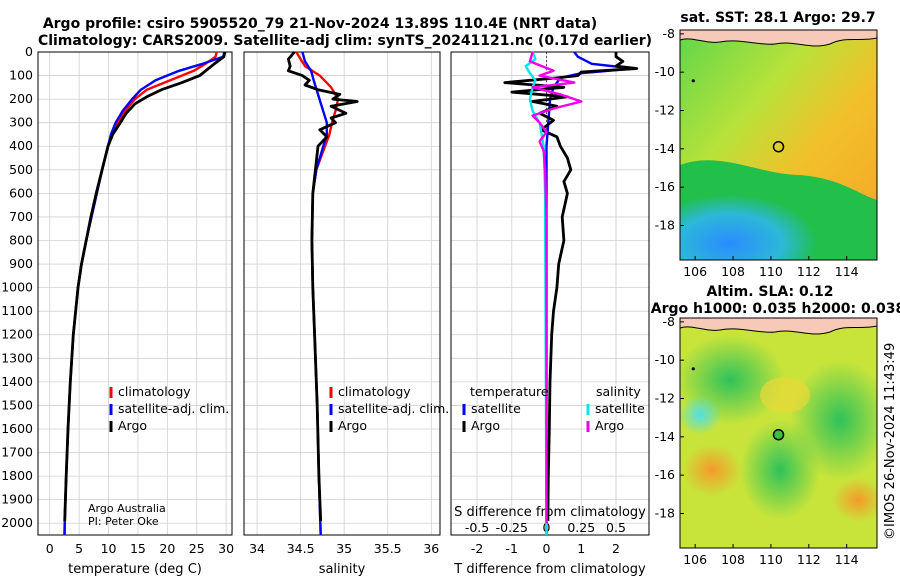 The width and height of the screenshot is (900, 580). What do you see at coordinates (431, 548) in the screenshot?
I see `x-tick-label: 36` at bounding box center [431, 548].